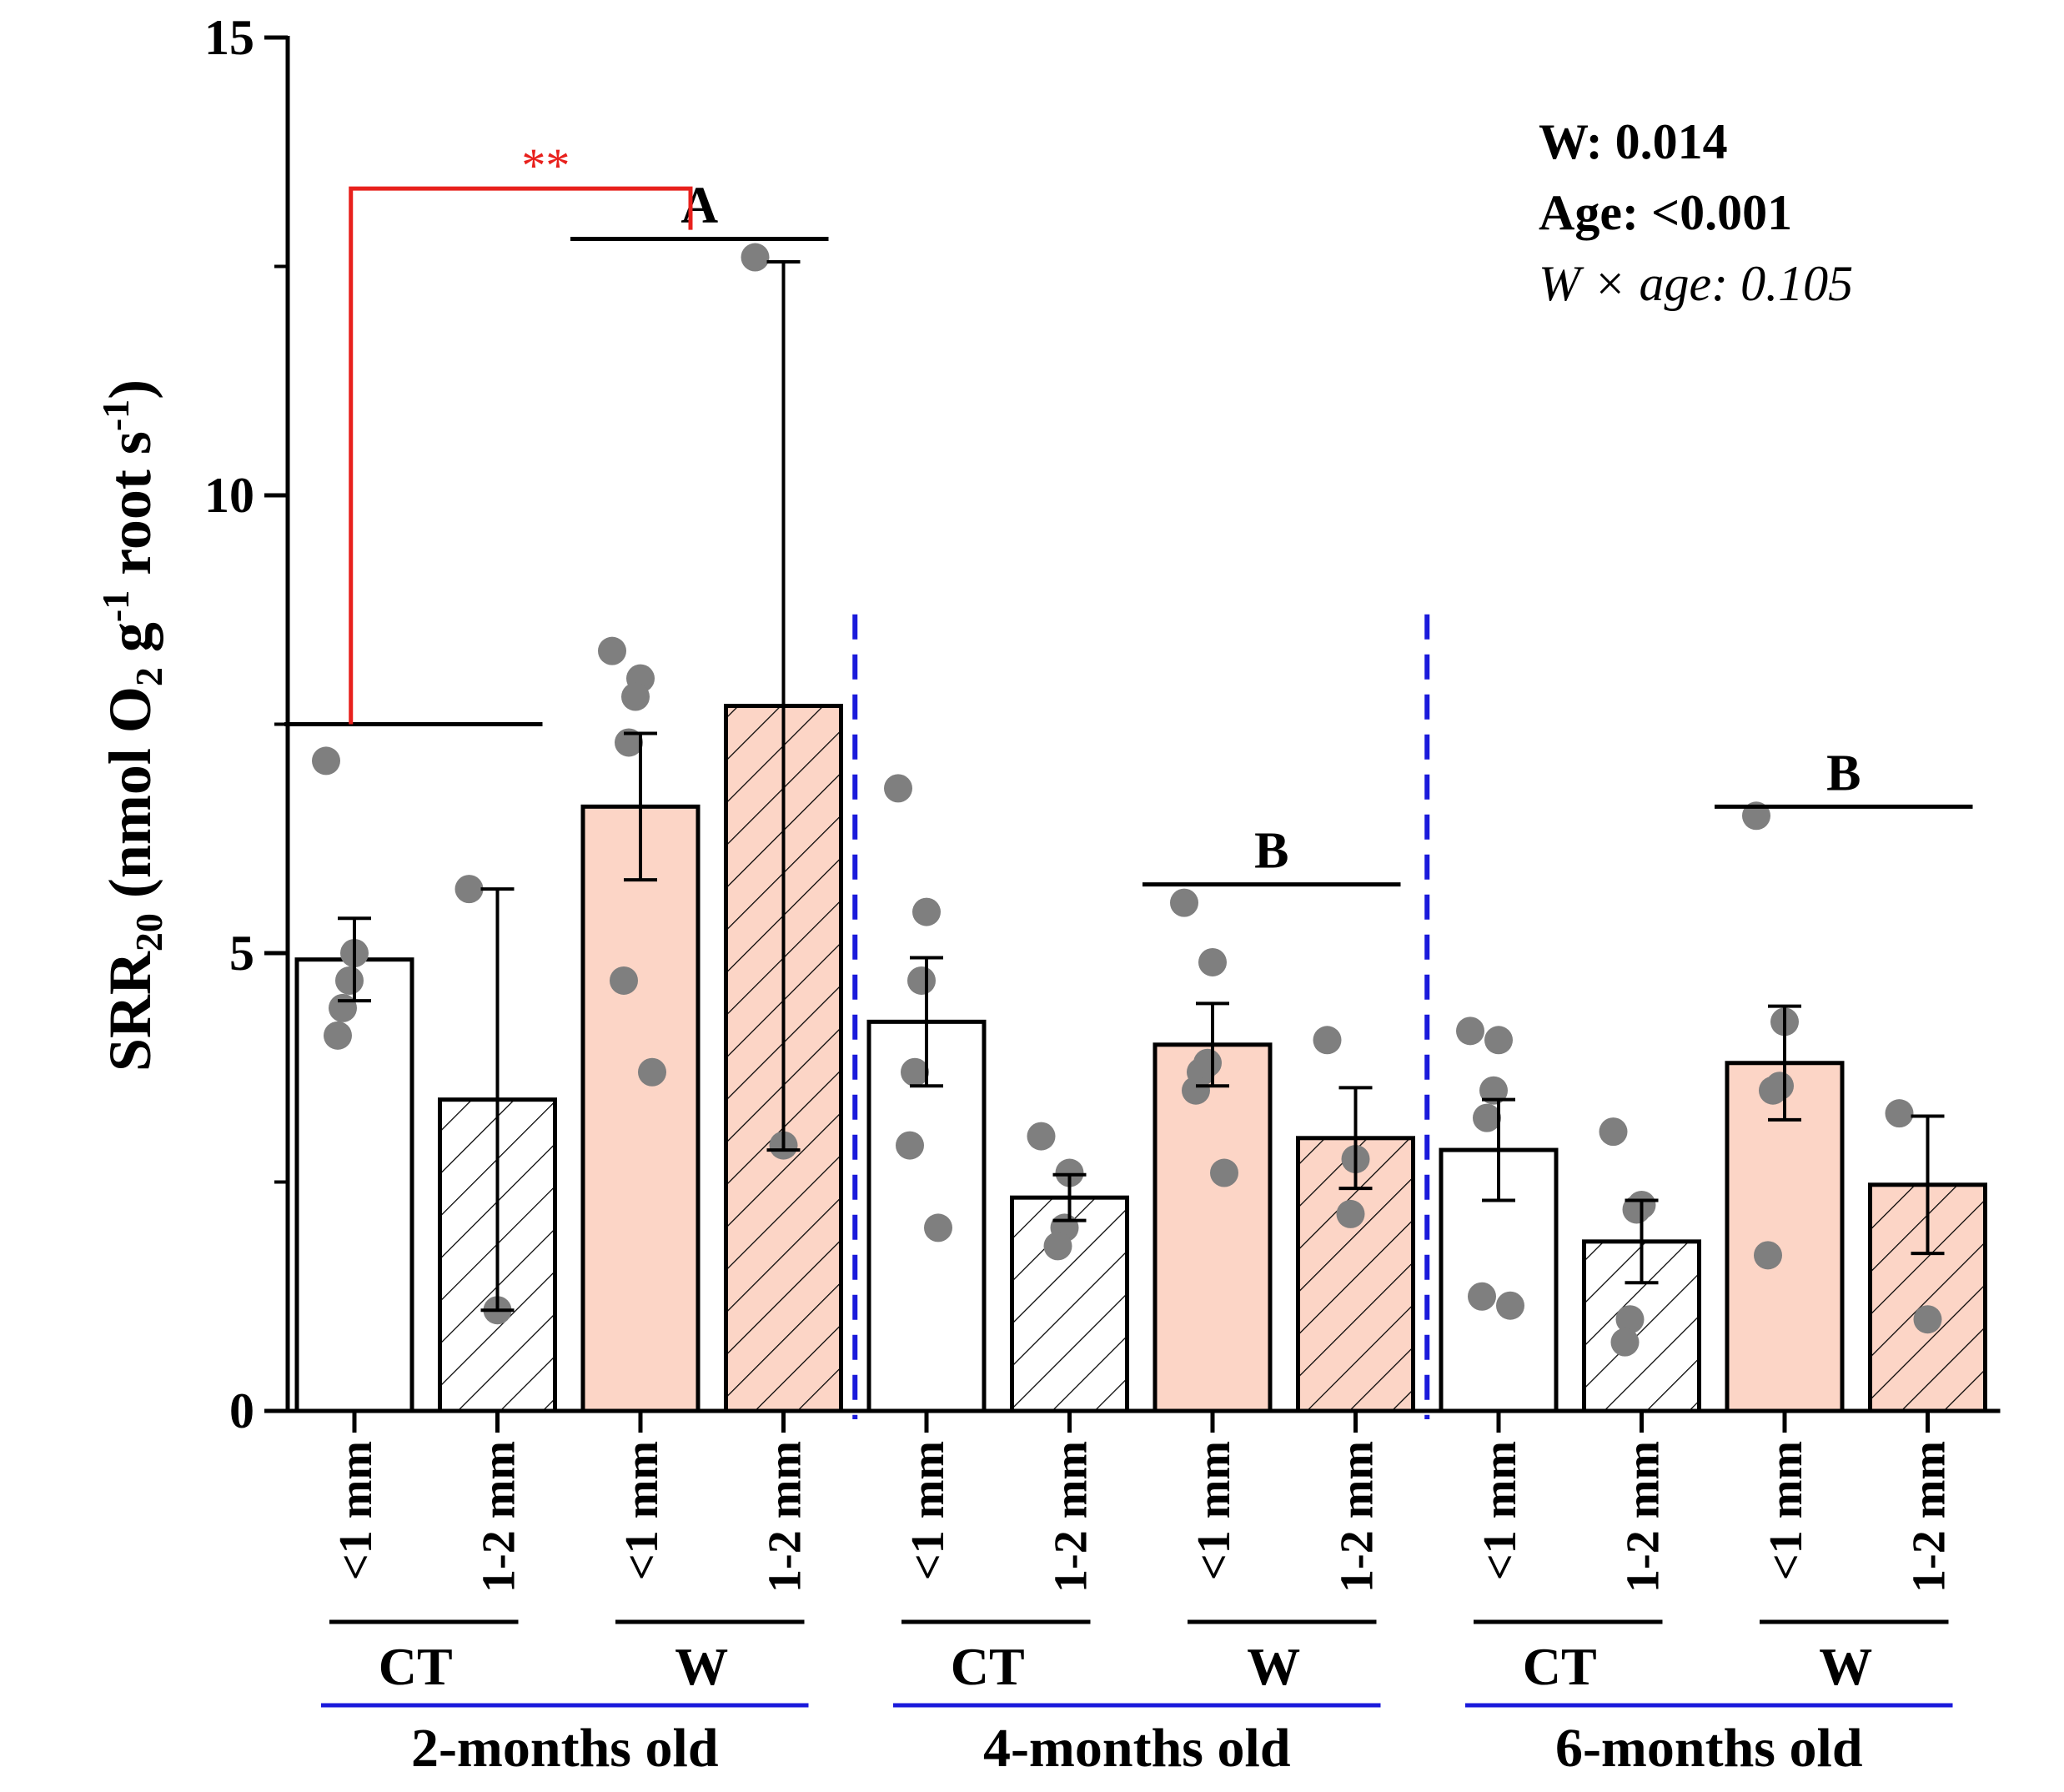 This screenshot has height=1792, width=2064. What do you see at coordinates (229, 495) in the screenshot?
I see `y-tick-label: 10` at bounding box center [229, 495].